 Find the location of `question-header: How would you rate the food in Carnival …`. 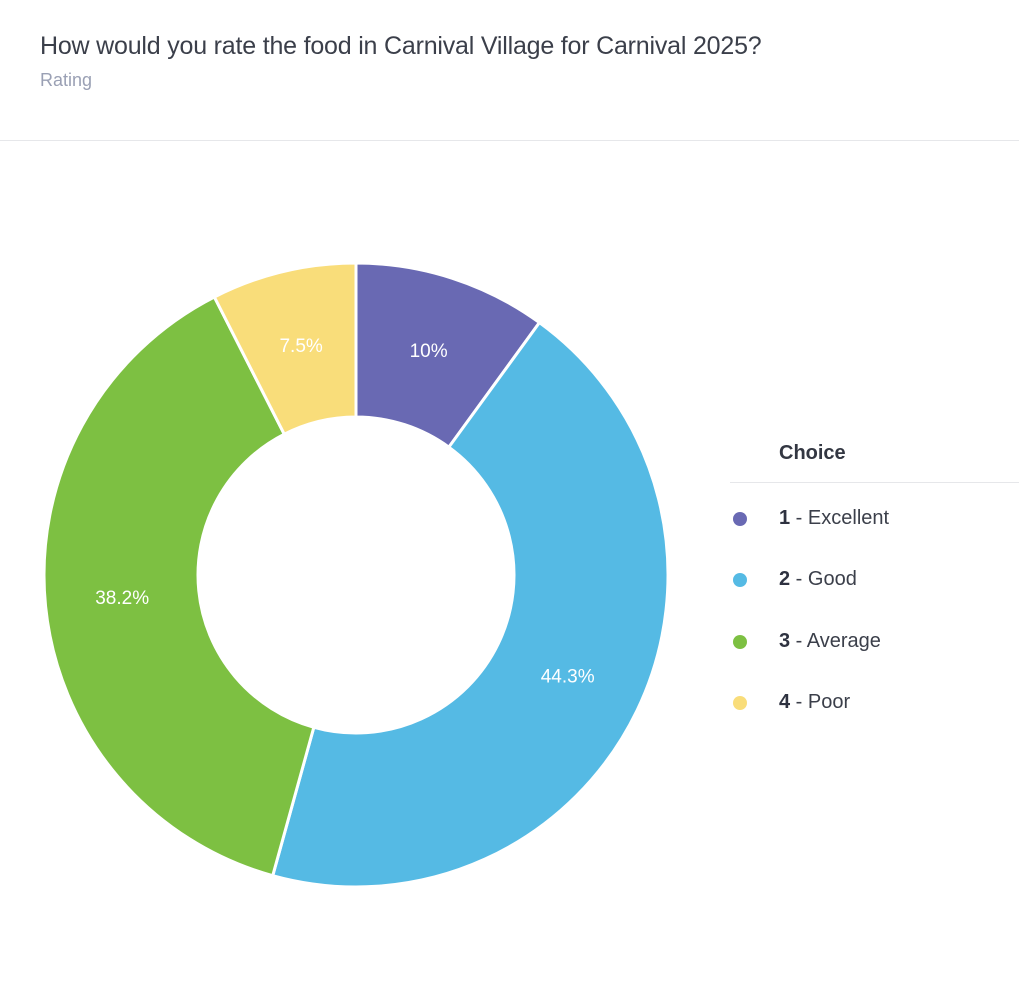

question-header: How would you rate the food in Carnival … is located at coordinates (509, 70).